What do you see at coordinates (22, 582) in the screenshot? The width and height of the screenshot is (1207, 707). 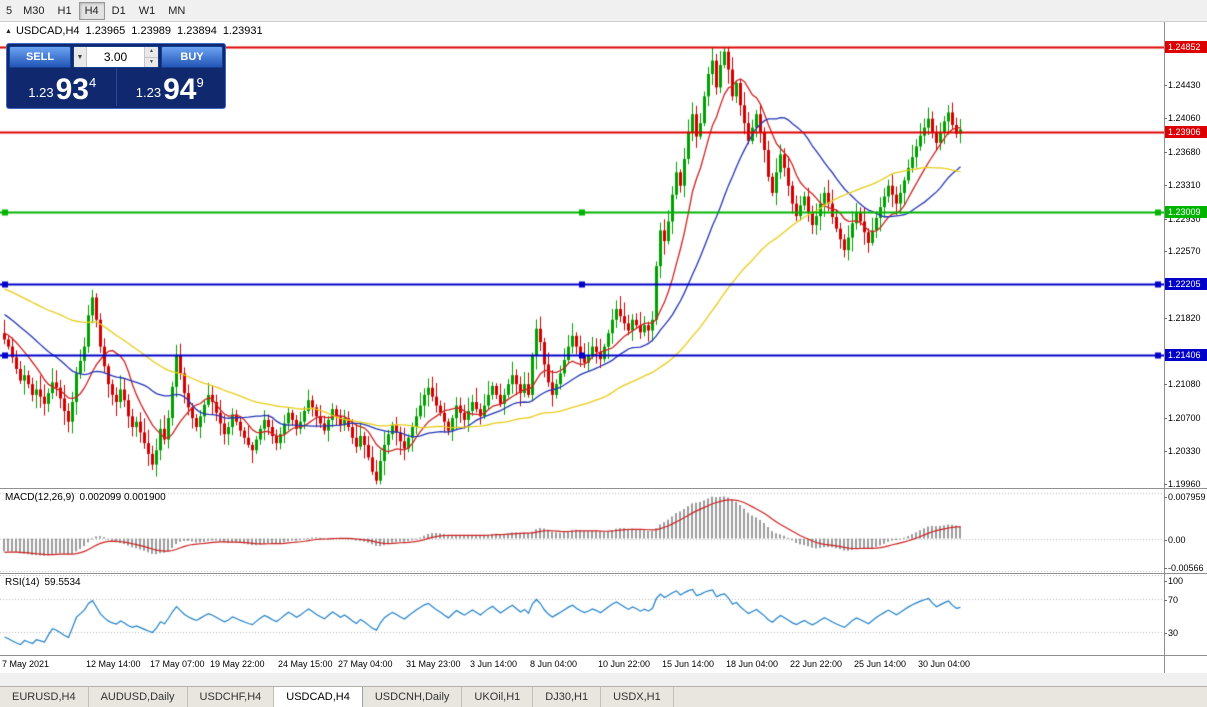 I see `rsi-label: RSI(14)` at bounding box center [22, 582].